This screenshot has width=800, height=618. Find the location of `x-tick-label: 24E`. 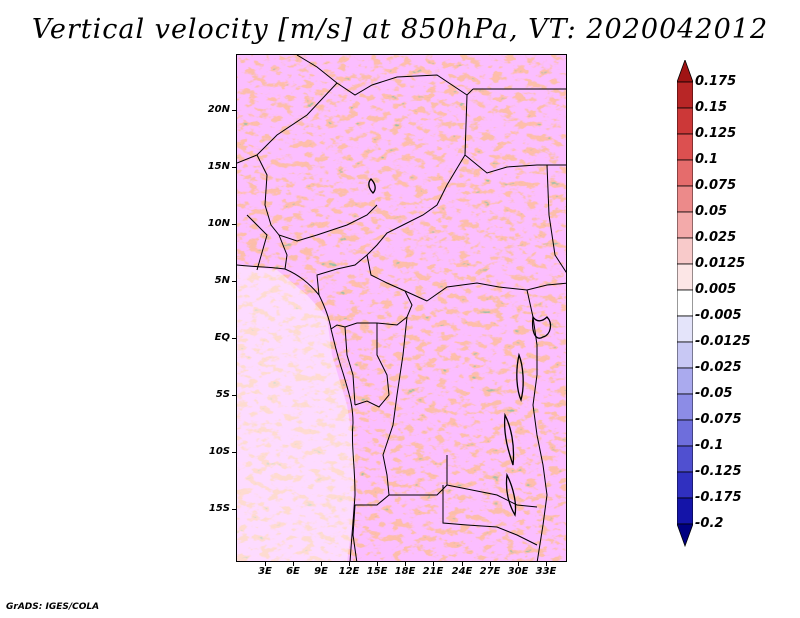

x-tick-label: 24E is located at coordinates (462, 571).